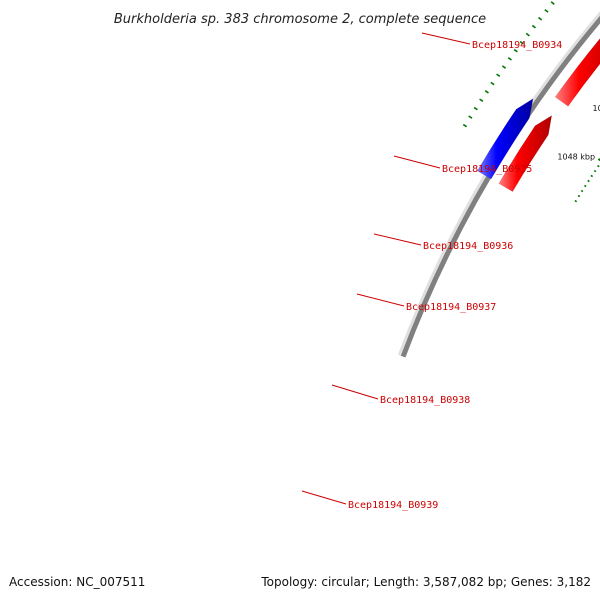 The height and width of the screenshot is (600, 600). What do you see at coordinates (425, 400) in the screenshot?
I see `gene-label: Bcep18194_B0938` at bounding box center [425, 400].